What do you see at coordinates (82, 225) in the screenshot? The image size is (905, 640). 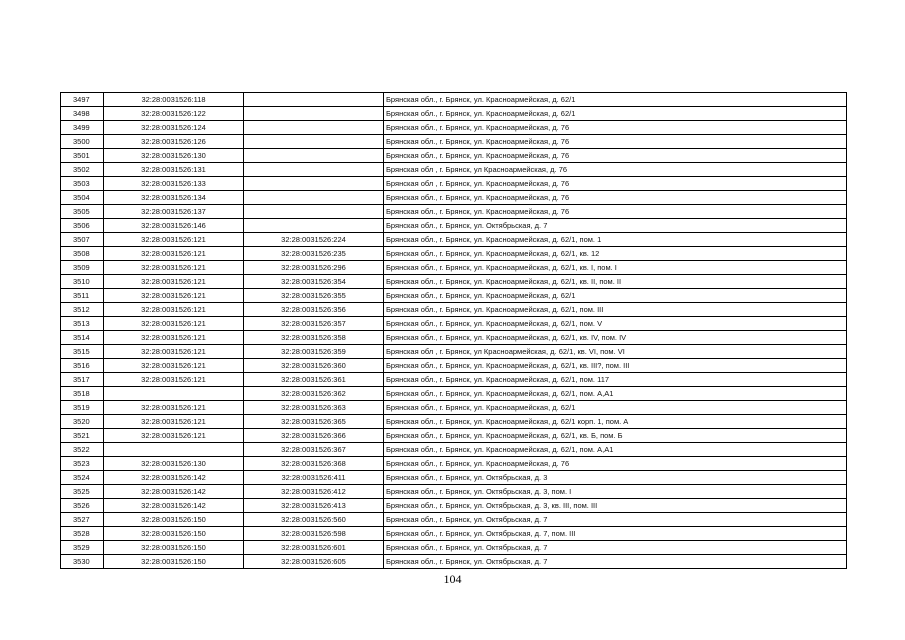 I see `row-number-cell: 3506` at bounding box center [82, 225].